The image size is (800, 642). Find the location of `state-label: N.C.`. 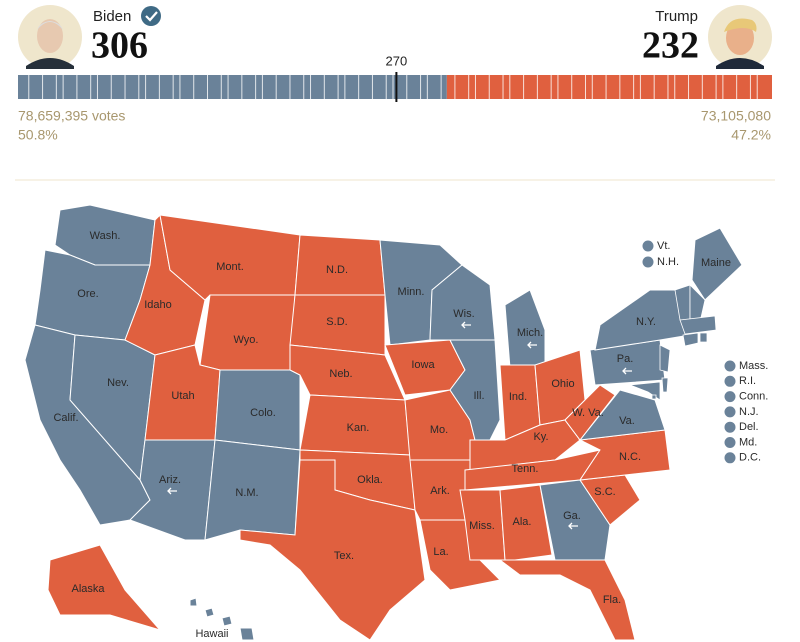

state-label: N.C. is located at coordinates (630, 457).